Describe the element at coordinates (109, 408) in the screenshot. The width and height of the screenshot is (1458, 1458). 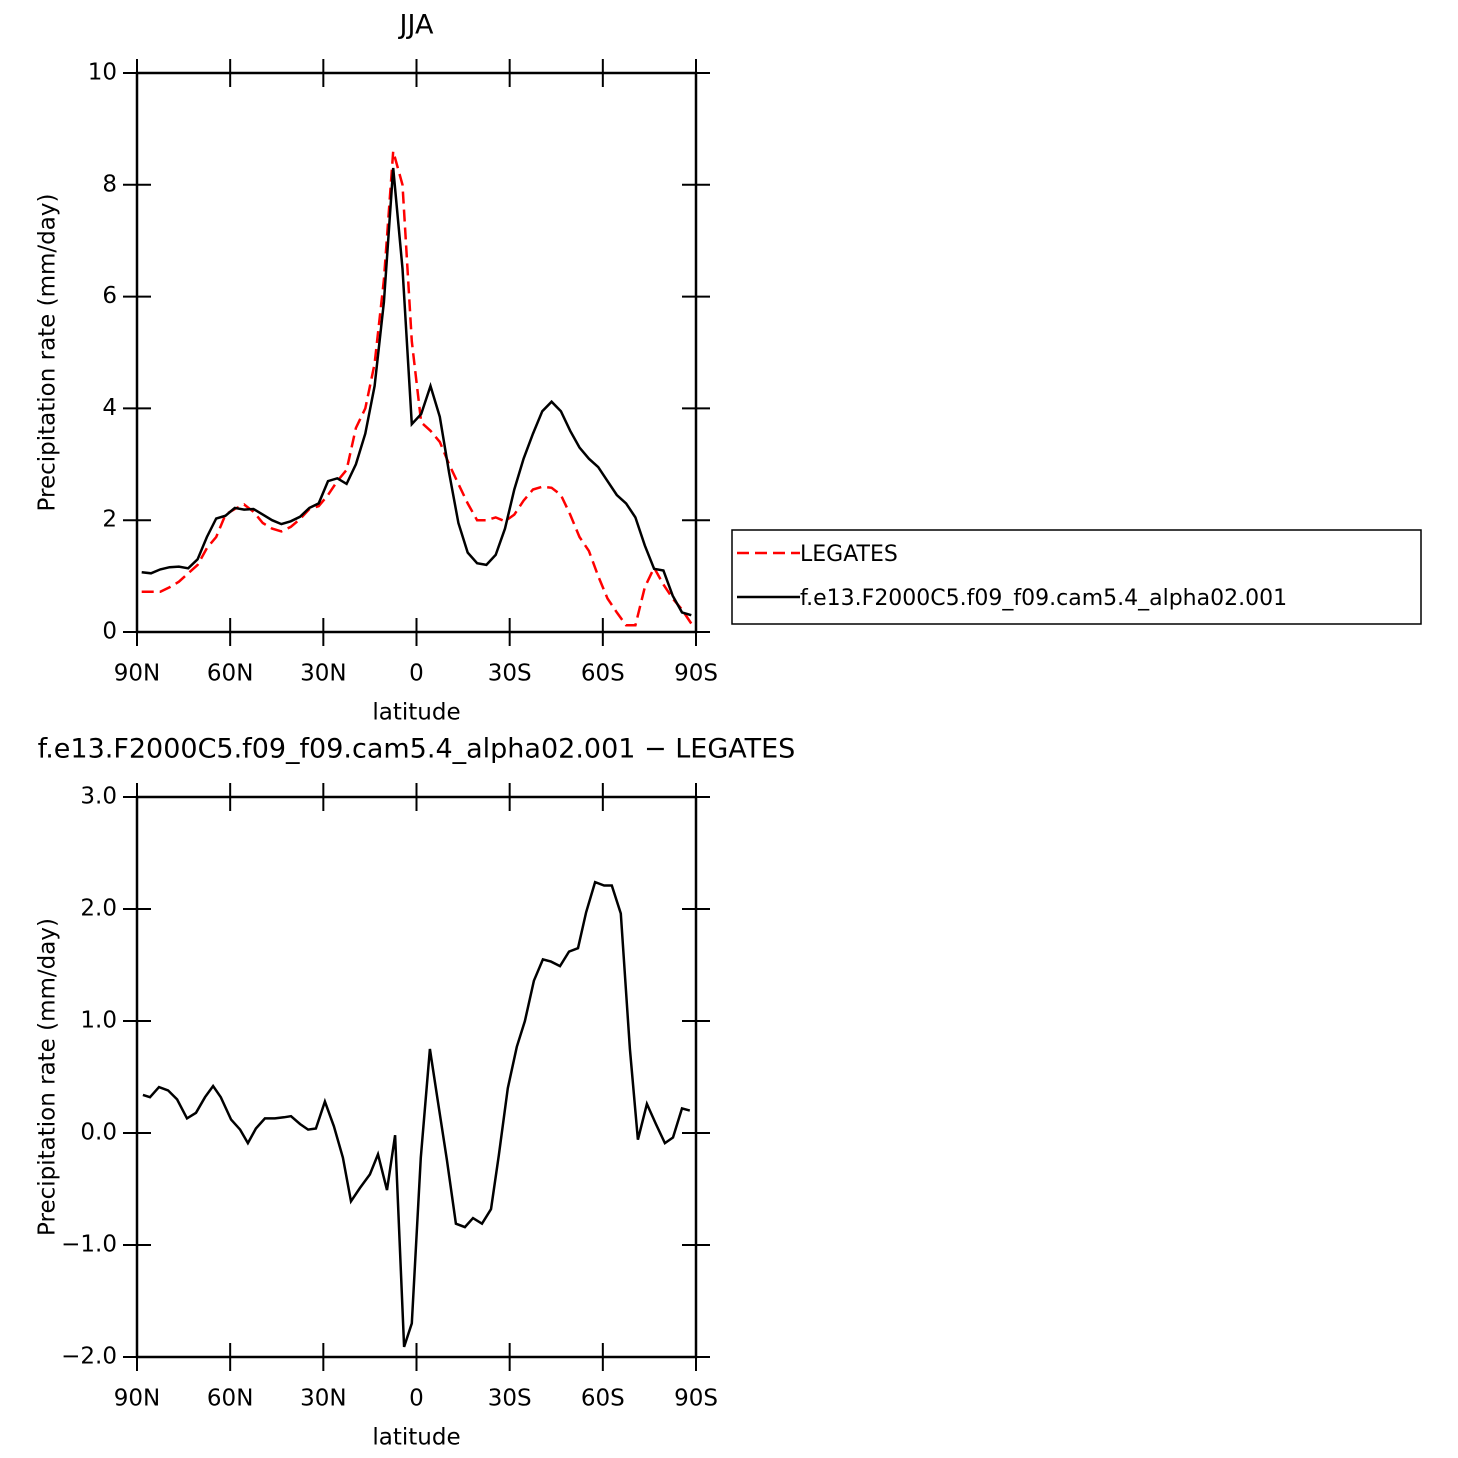
I see `y-tick-label: 4` at that location.